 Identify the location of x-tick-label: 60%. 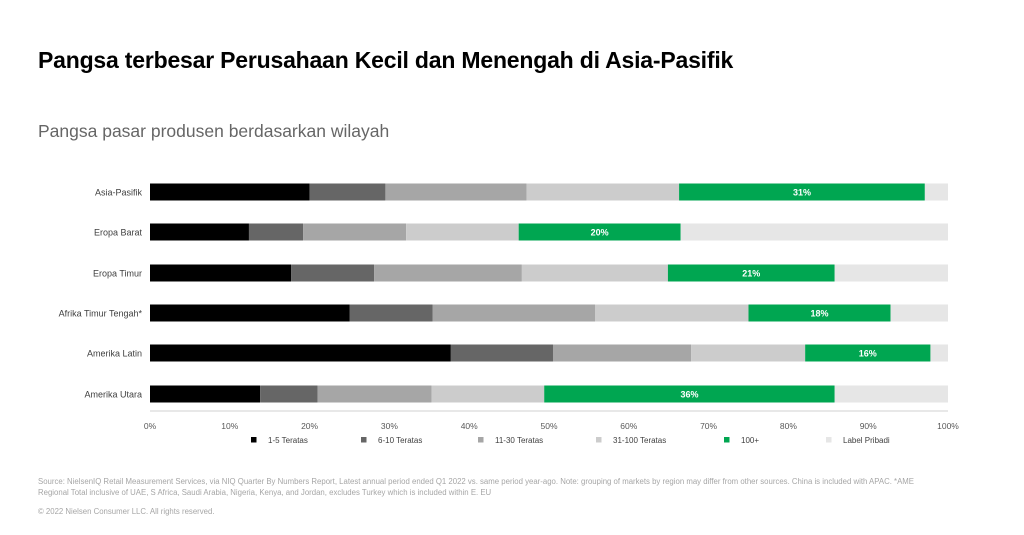
(628, 426).